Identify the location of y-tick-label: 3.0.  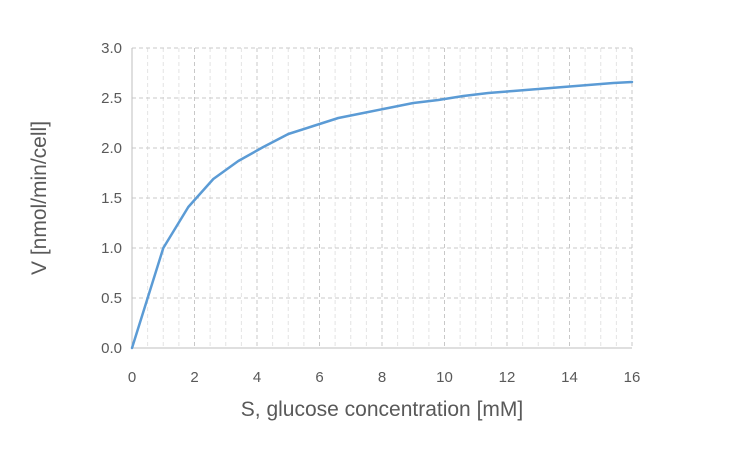
(111, 48).